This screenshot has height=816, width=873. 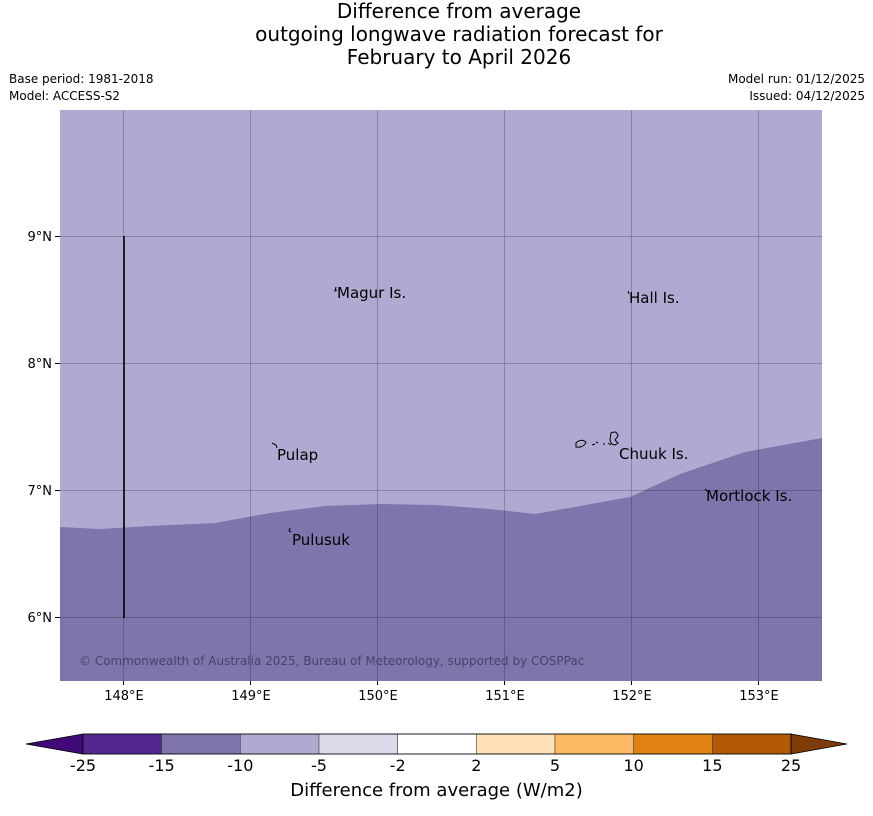 I want to click on place-label-magur: Magur Is., so click(x=371, y=293).